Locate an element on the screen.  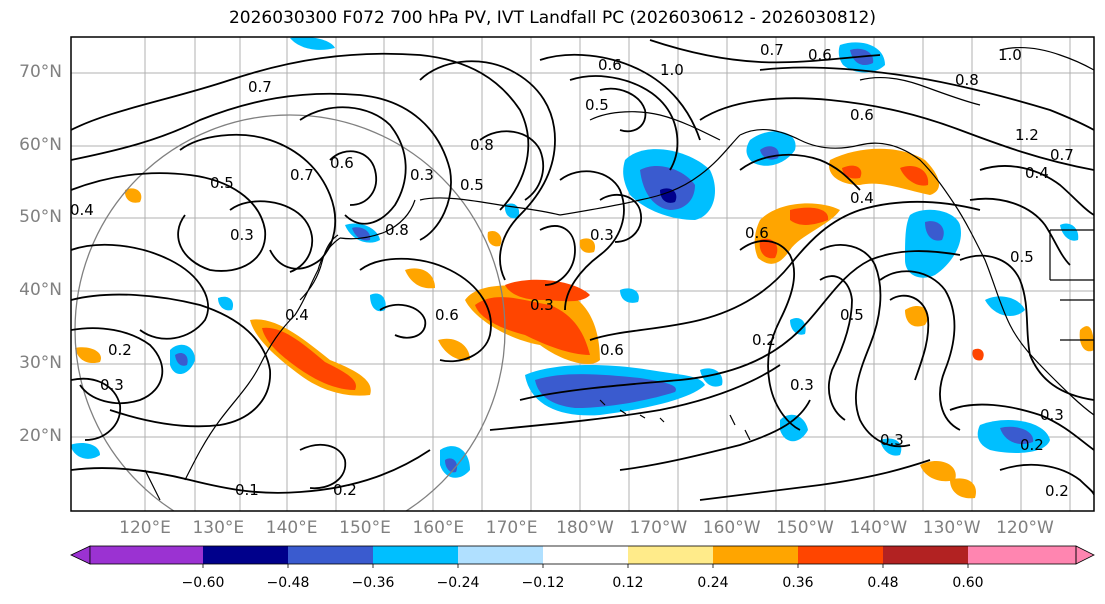
colorbar-tick: −0.36 is located at coordinates (373, 583).